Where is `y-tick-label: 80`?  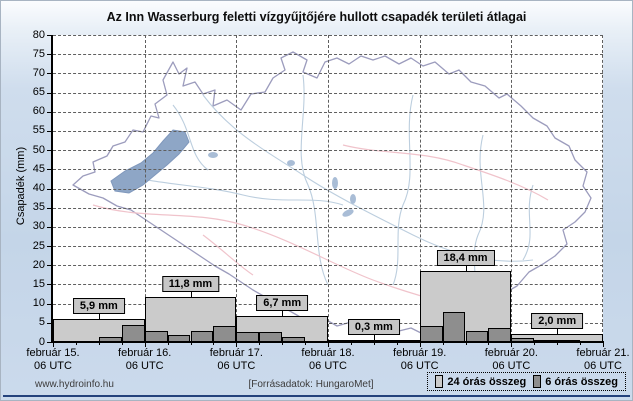
y-tick-label: 80 is located at coordinates (38, 34).